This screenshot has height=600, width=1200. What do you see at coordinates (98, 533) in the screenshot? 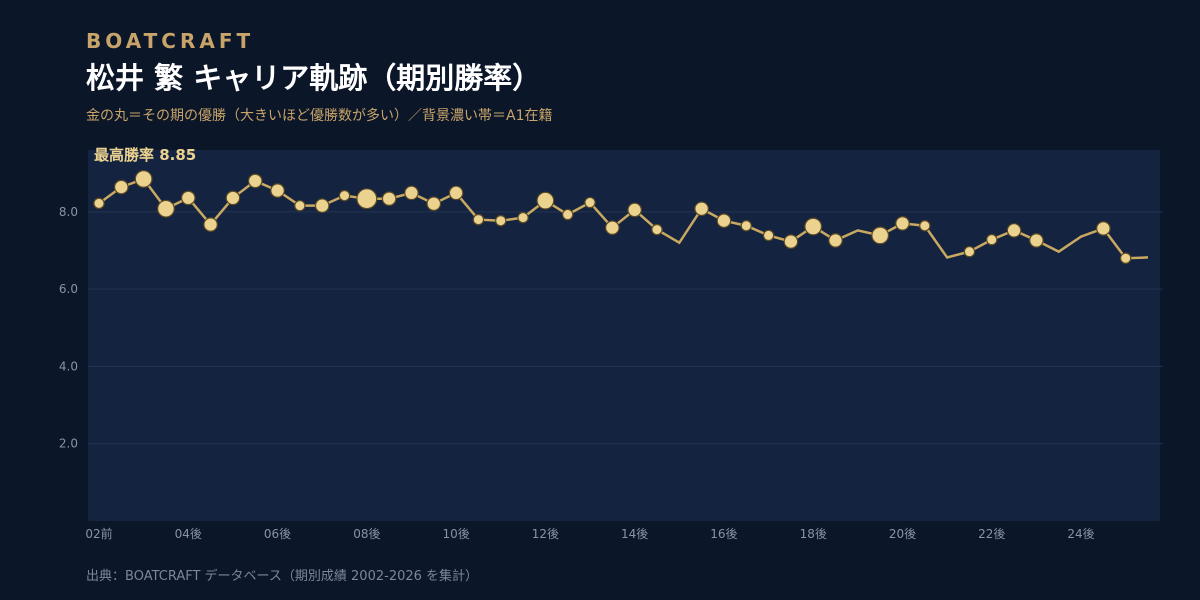
I see `x-tick-label: 02前` at bounding box center [98, 533].